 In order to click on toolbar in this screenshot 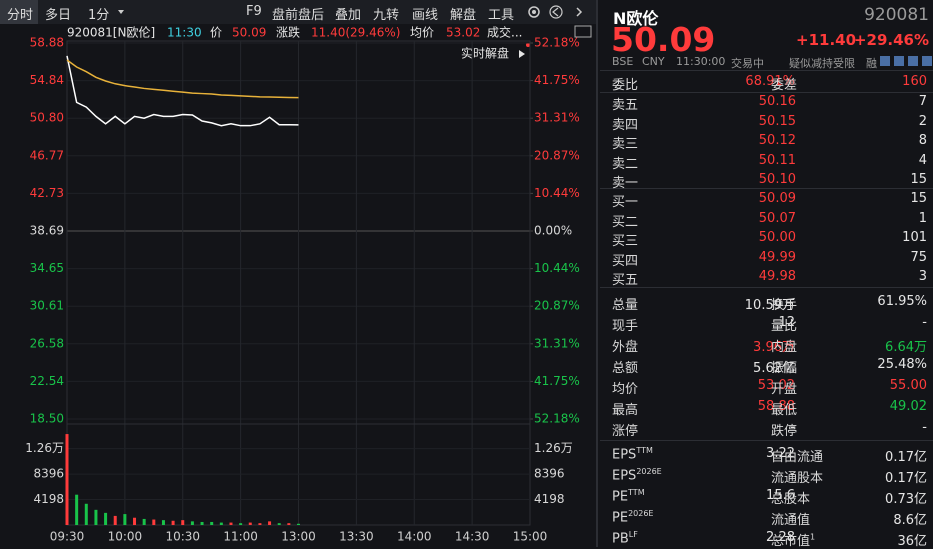, I will do `click(298, 12)`.